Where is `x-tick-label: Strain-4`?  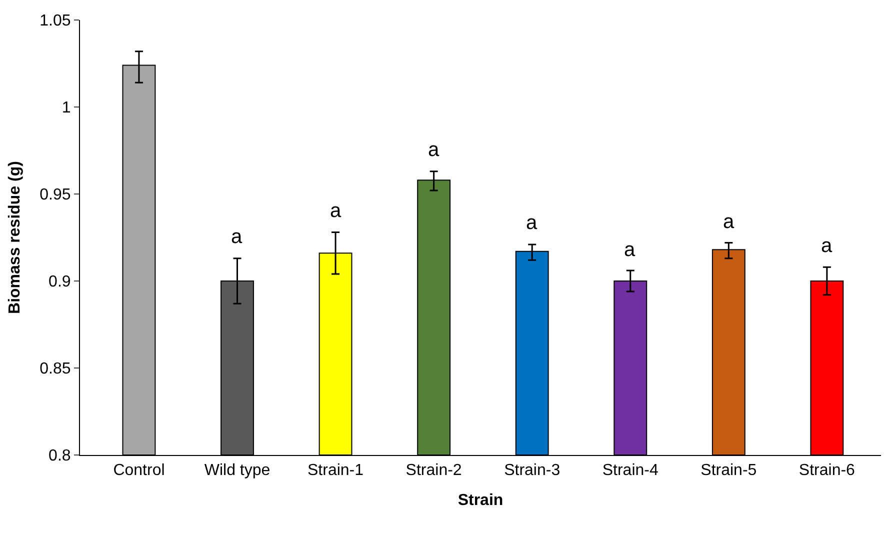
x-tick-label: Strain-4 is located at coordinates (630, 471).